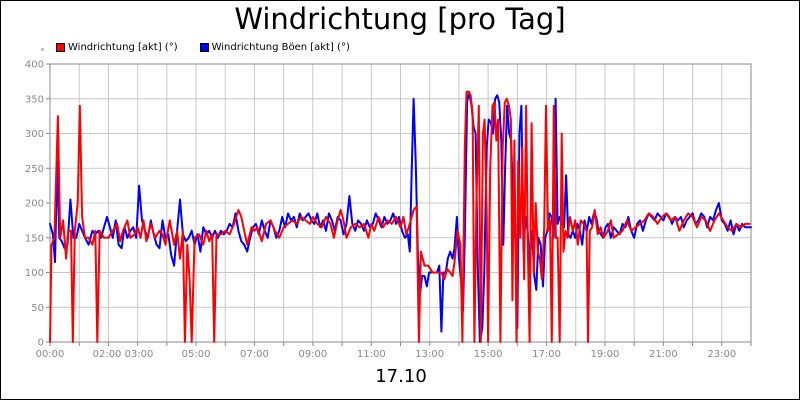 This screenshot has width=800, height=400. What do you see at coordinates (123, 354) in the screenshot?
I see `x-tick-label: 02:00 03:00` at bounding box center [123, 354].